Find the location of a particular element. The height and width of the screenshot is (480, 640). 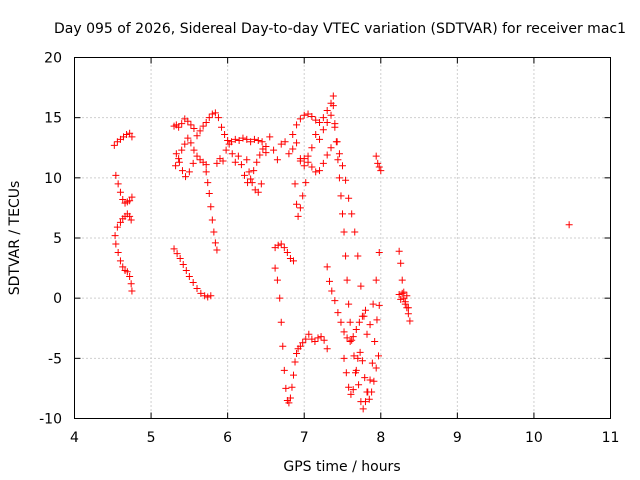

series-b2 is located at coordinates (191, 152).